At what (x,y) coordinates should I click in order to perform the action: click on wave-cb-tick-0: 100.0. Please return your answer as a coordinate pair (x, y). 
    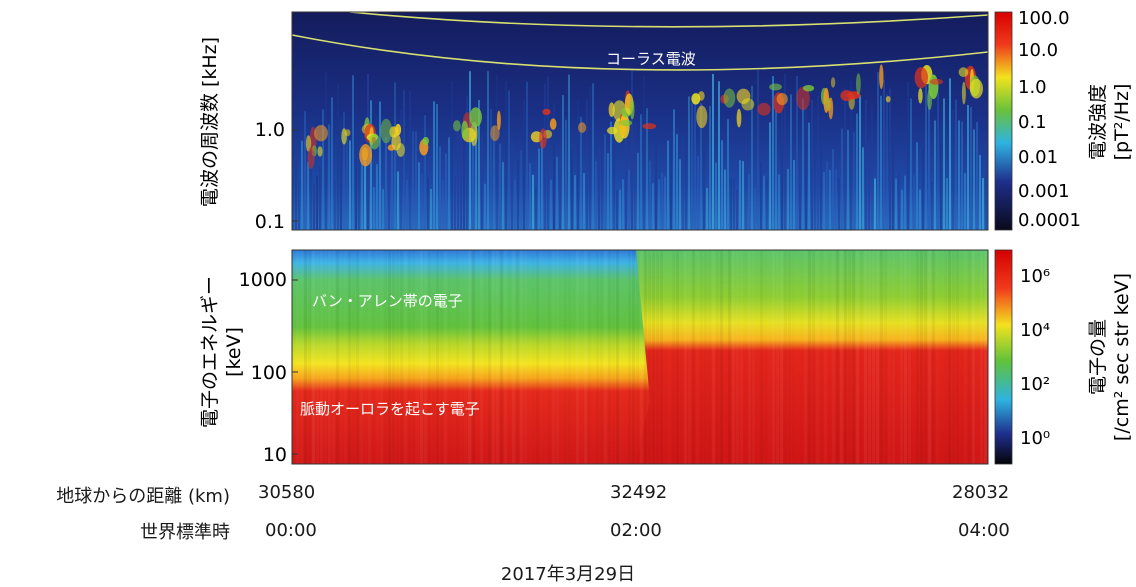
    Looking at the image, I should click on (1044, 18).